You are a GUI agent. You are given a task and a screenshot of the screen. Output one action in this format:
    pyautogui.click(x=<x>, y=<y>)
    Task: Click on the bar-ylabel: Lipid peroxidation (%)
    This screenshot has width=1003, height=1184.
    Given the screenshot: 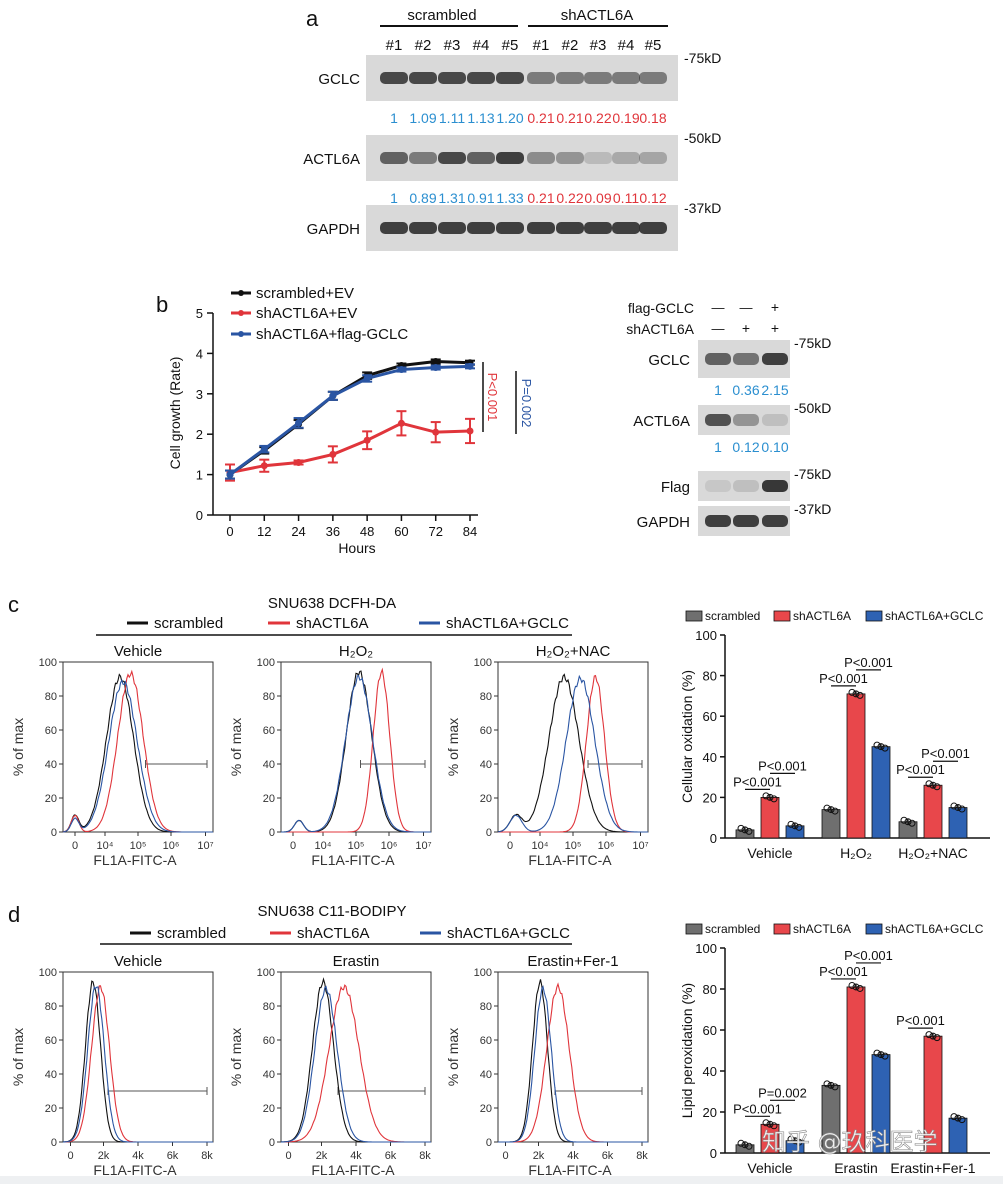 What is the action you would take?
    pyautogui.click(x=687, y=1050)
    